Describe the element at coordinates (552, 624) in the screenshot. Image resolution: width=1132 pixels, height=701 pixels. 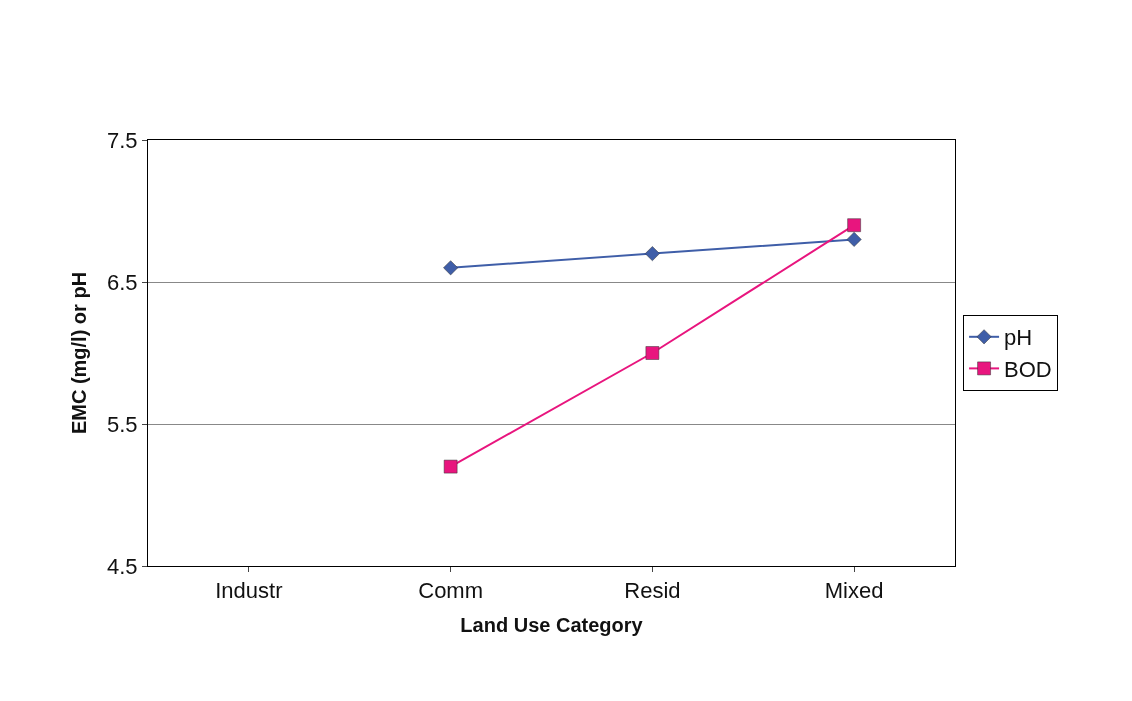
I see `x-axis-title: Land Use Category` at that location.